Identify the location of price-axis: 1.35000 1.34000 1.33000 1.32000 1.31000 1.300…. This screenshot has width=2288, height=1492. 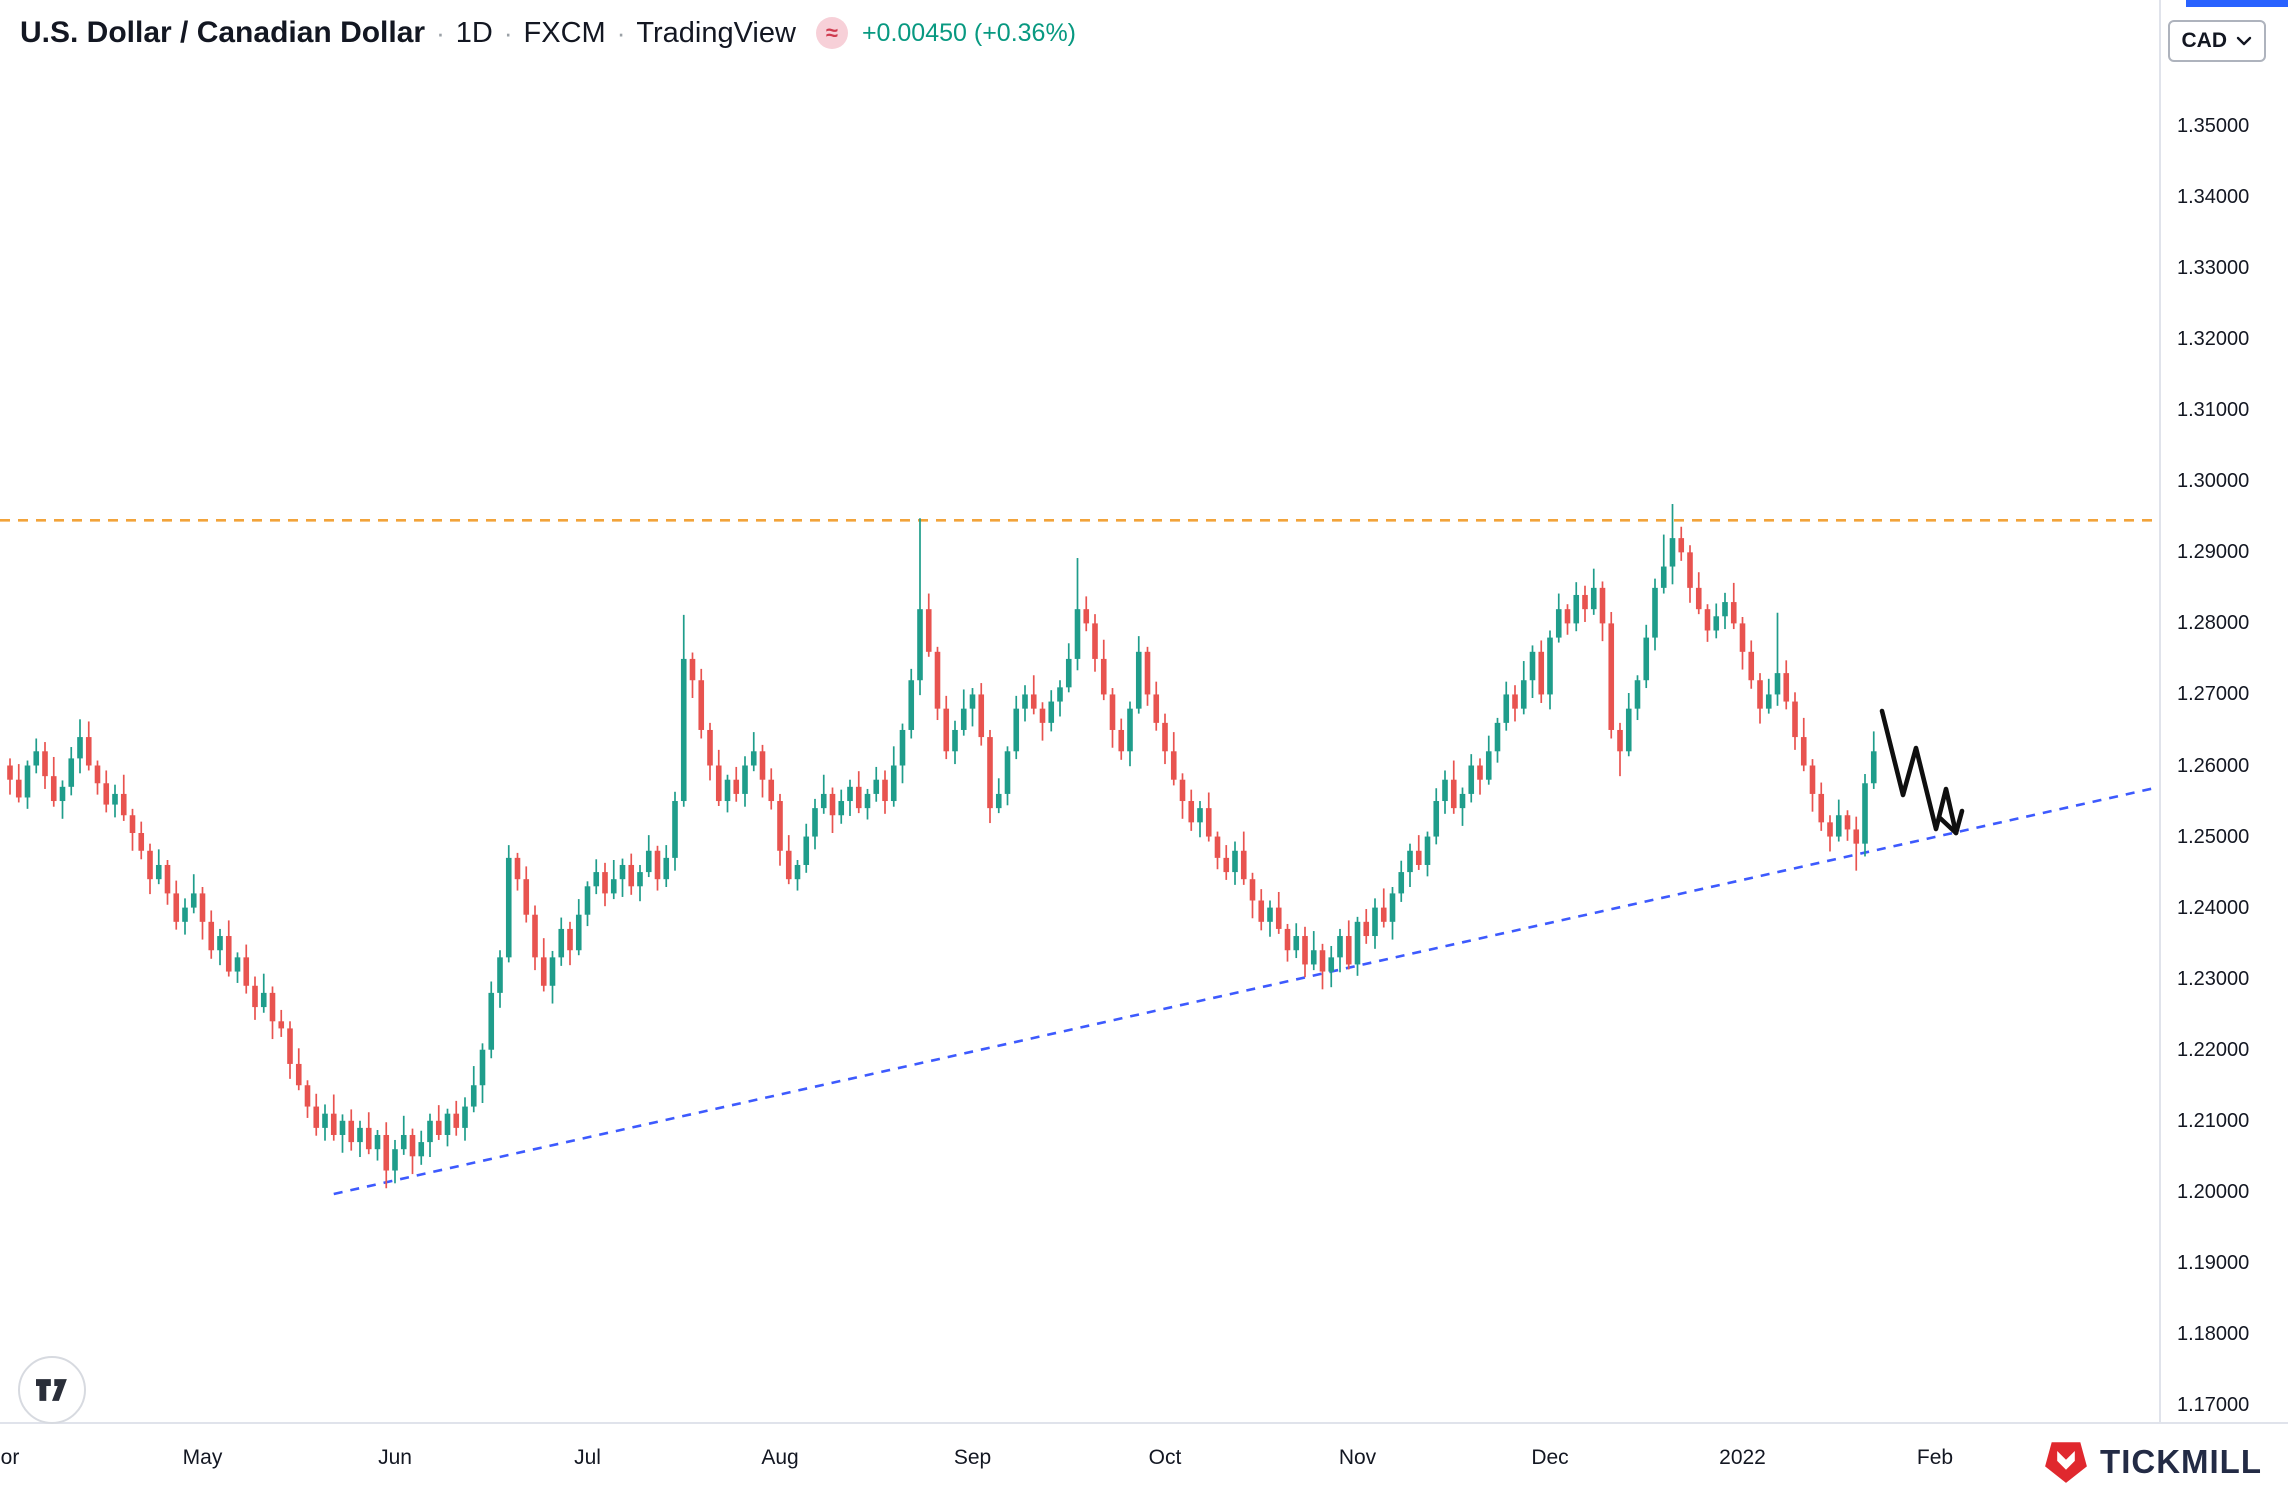
(2224, 711).